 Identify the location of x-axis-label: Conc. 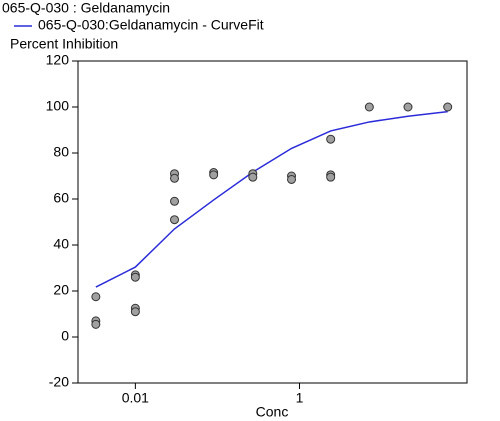
(272, 412).